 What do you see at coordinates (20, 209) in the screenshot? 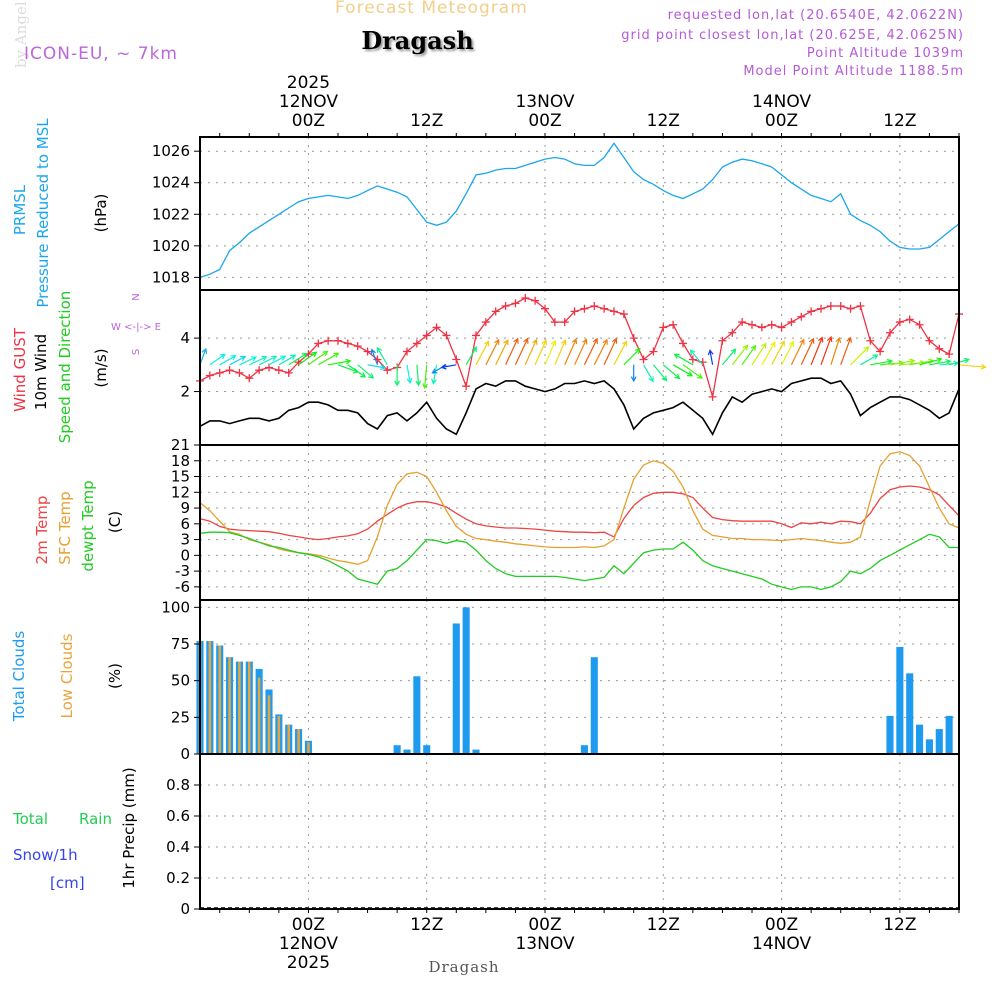
I see `pressure-label-1: PRMSL` at bounding box center [20, 209].